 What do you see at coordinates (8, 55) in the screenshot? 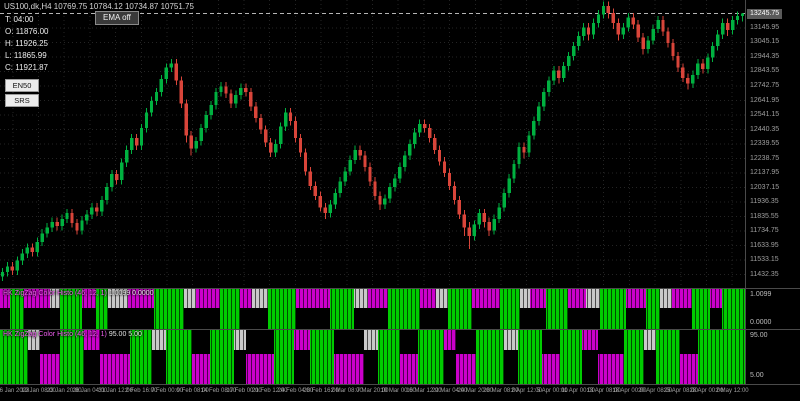
I see `info-label: L:` at bounding box center [8, 55].